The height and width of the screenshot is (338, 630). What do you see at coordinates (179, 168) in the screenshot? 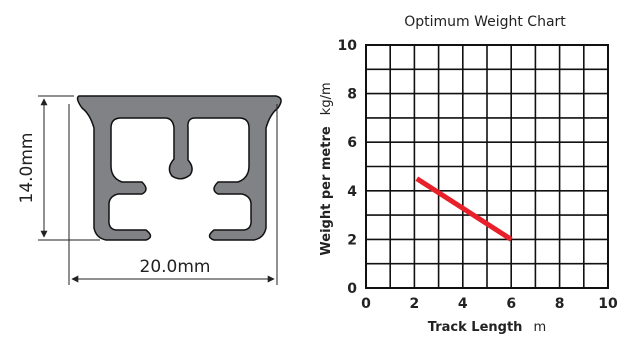
I see `profile-shape` at bounding box center [179, 168].